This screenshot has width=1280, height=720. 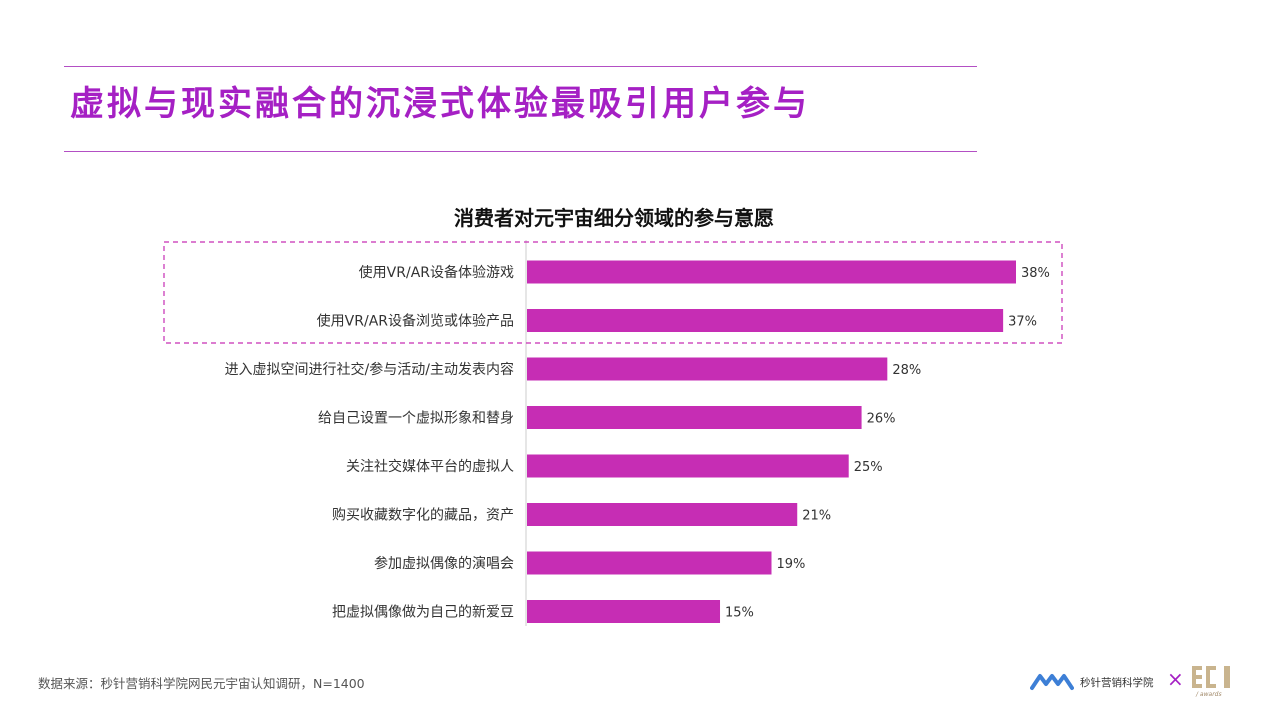 I want to click on data-label: 21%, so click(x=816, y=516).